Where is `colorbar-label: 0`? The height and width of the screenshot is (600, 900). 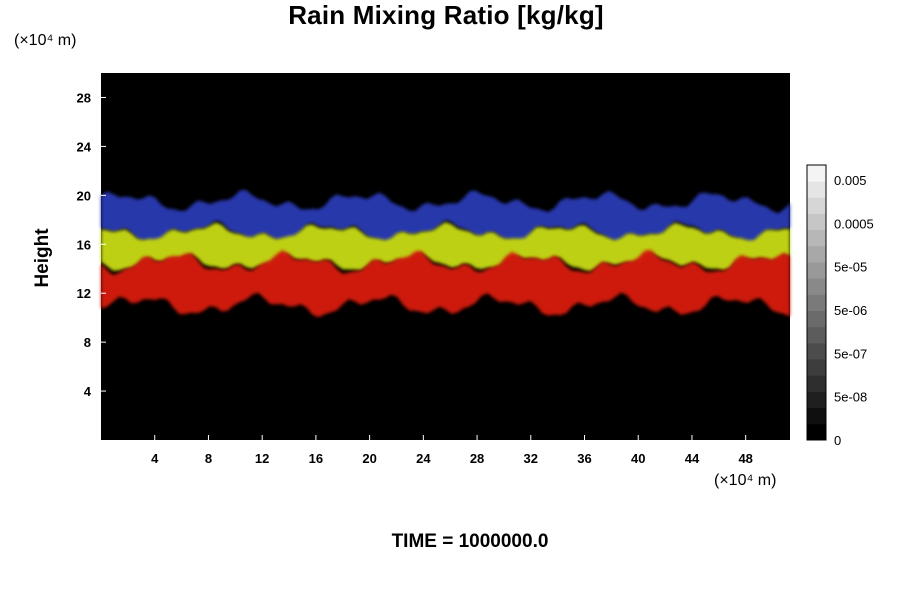 colorbar-label: 0 is located at coordinates (837, 440).